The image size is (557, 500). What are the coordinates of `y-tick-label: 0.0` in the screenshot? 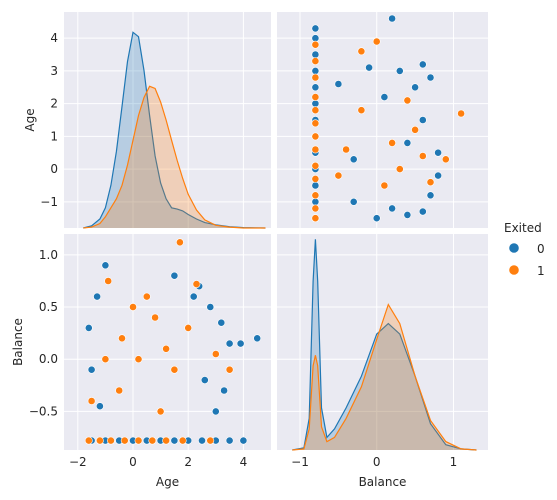 It's located at (48, 359).